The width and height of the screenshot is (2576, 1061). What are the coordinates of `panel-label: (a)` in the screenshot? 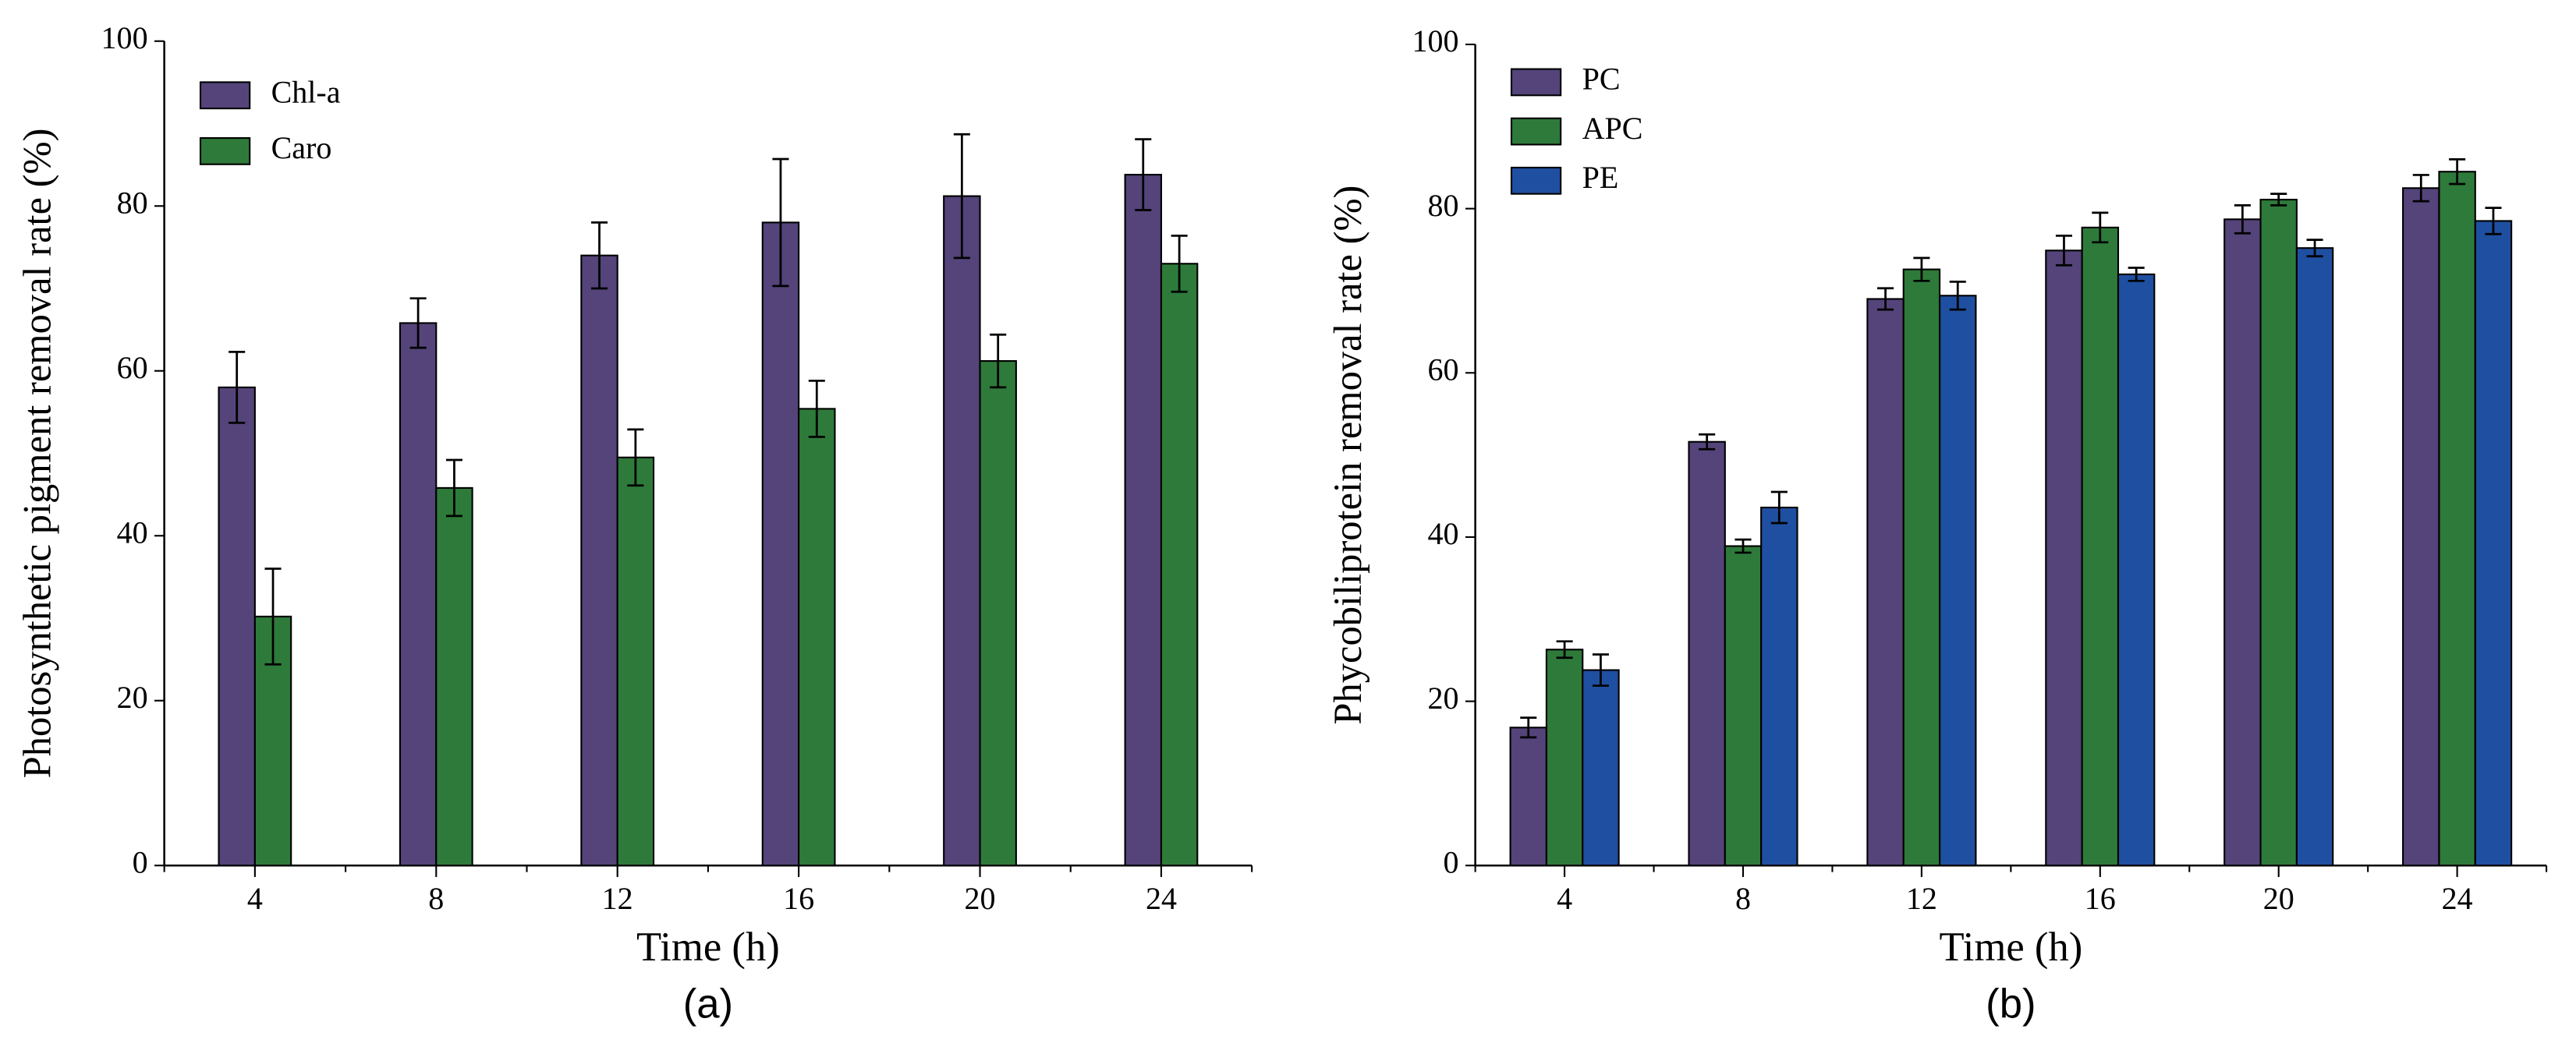 It's located at (708, 1004).